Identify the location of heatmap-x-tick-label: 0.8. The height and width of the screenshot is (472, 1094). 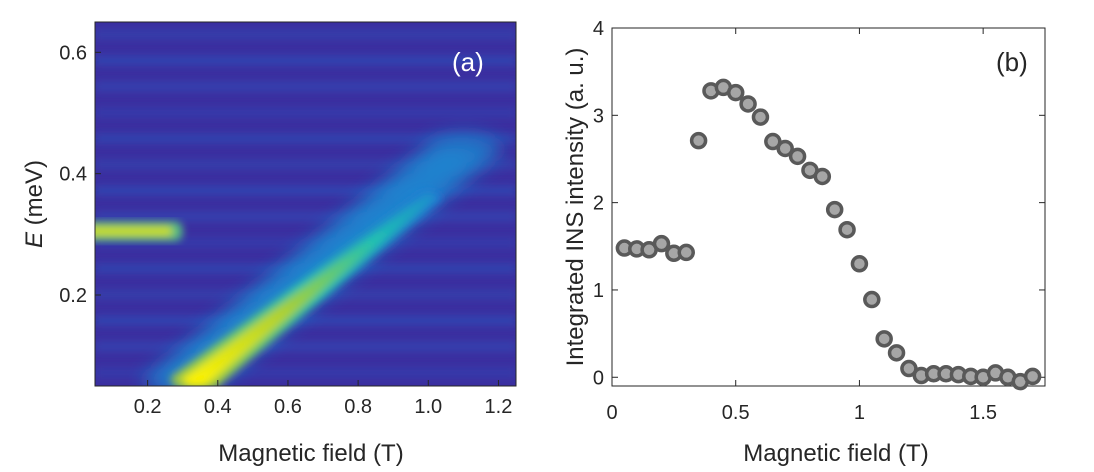
(358, 407).